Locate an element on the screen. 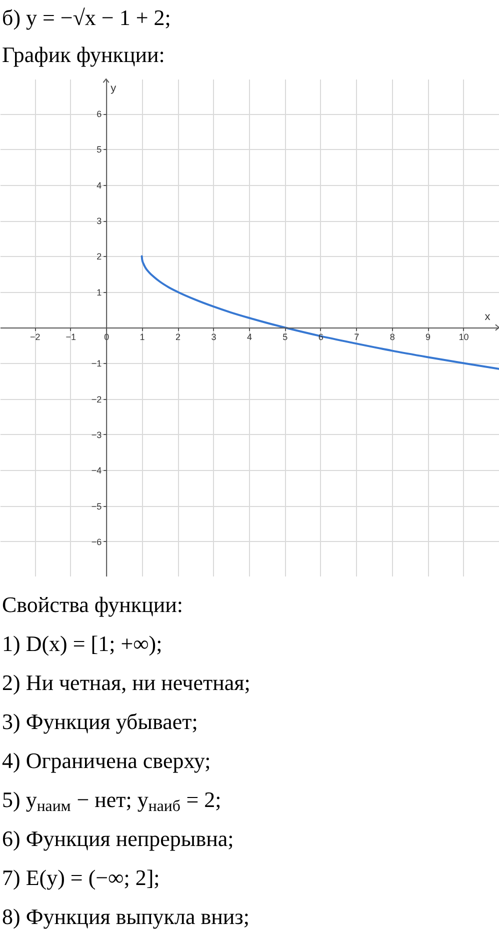 The height and width of the screenshot is (931, 499). text: 7) E(y) = (−∞; 2]; is located at coordinates (81, 877).